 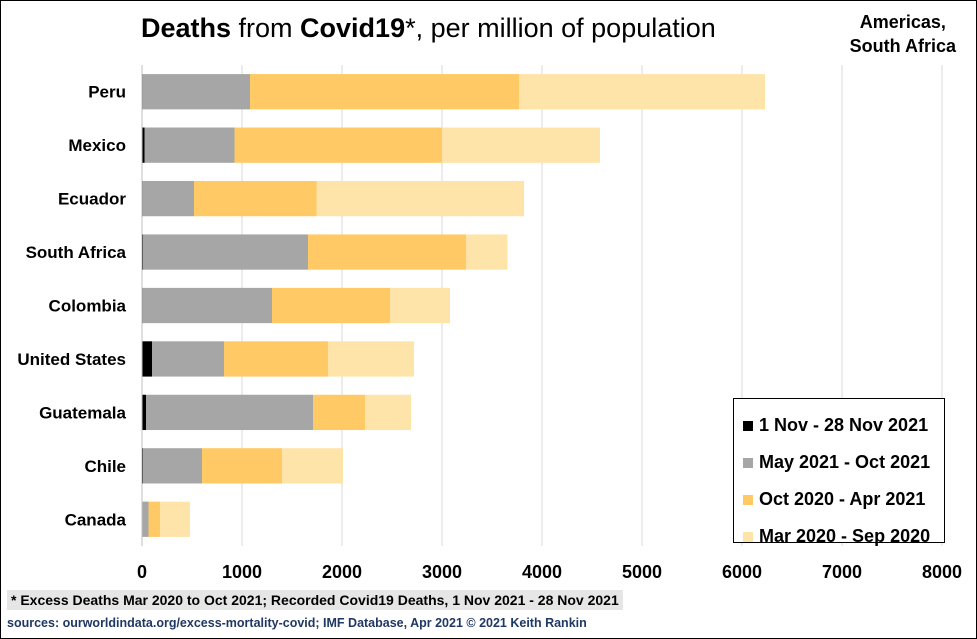 What do you see at coordinates (71, 359) in the screenshot?
I see `category-label: United States` at bounding box center [71, 359].